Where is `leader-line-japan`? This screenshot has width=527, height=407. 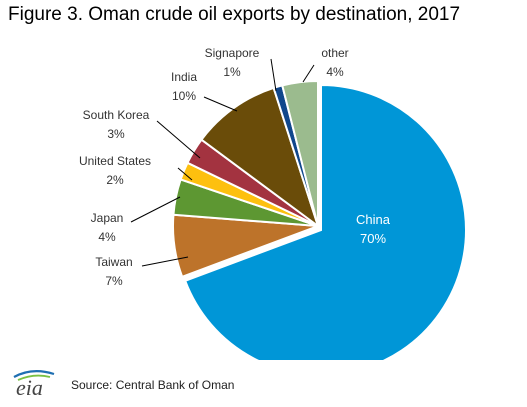
leader-line-japan is located at coordinates (155, 209).